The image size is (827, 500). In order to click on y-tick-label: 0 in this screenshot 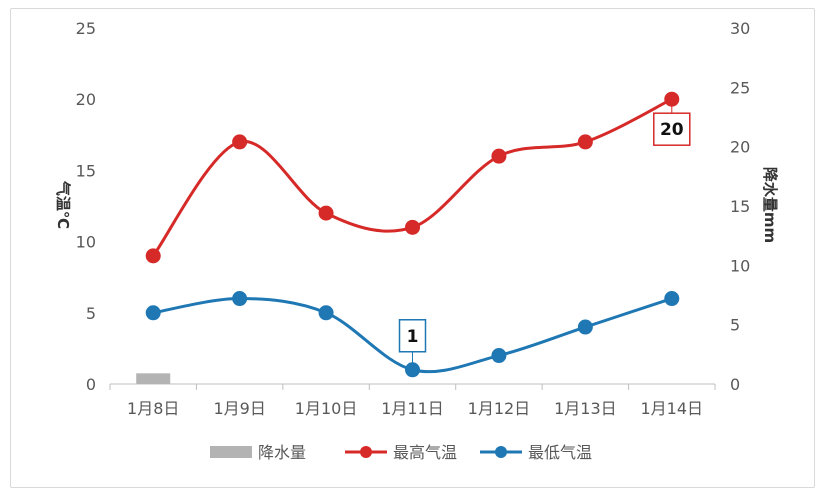, I will do `click(91, 384)`.